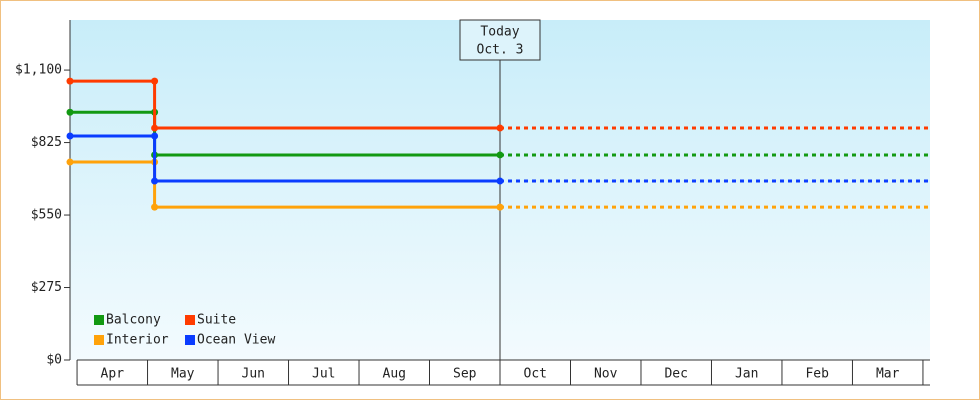  I want to click on y-tick-label: $275, so click(46, 287).